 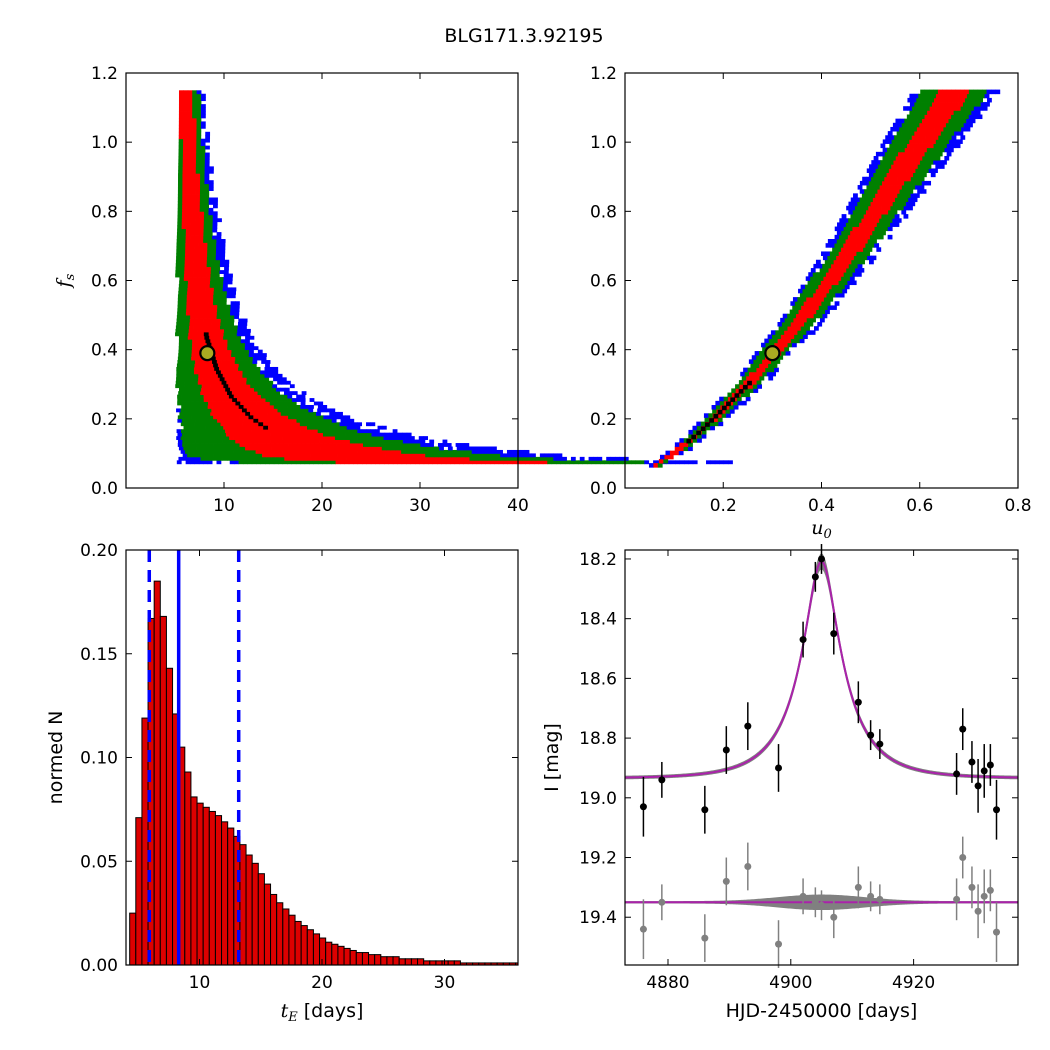 What do you see at coordinates (427, 963) in the screenshot?
I see `histogram-bar` at bounding box center [427, 963].